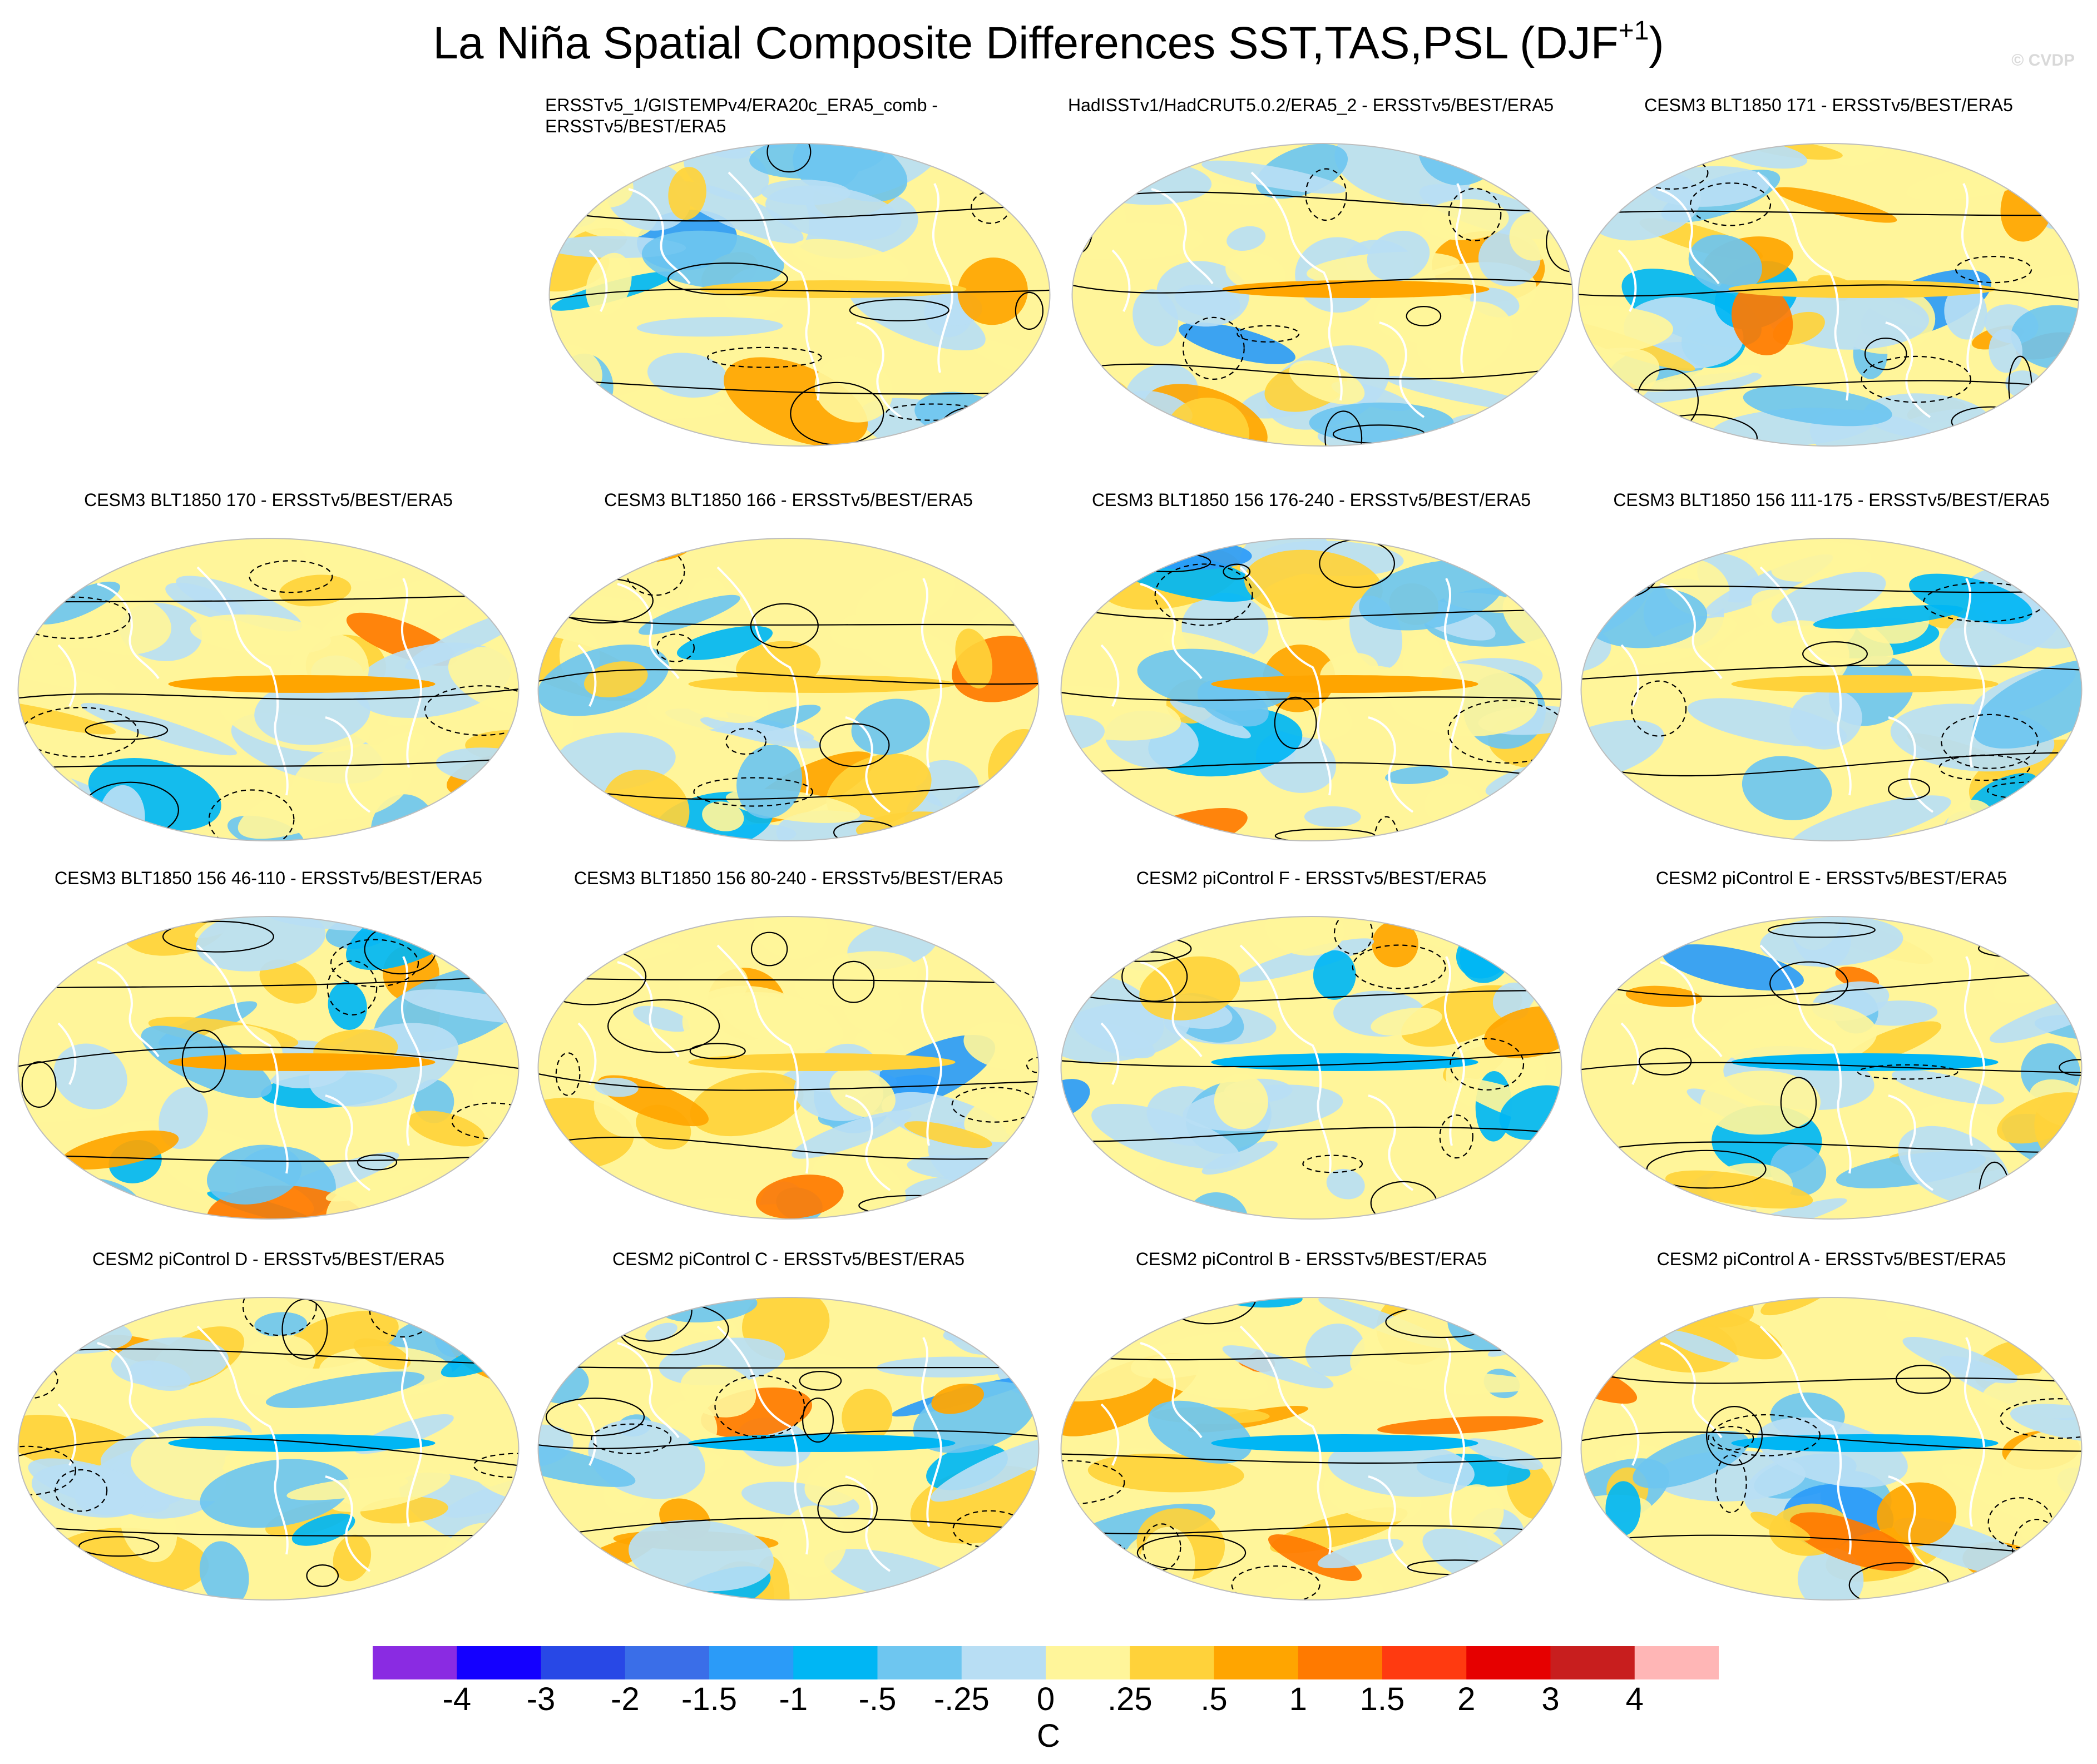 This screenshot has height=1764, width=2097. I want to click on panel-label: CESM2 piControl E - ERSSTv5/BEST/ERA5, so click(1831, 878).